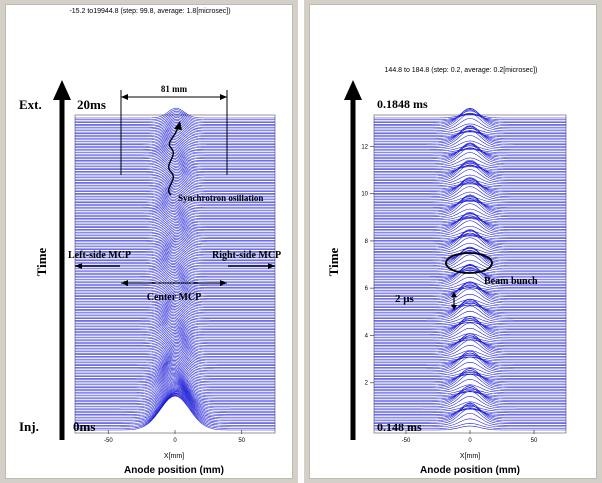 Image resolution: width=602 pixels, height=483 pixels. I want to click on left-mcp-label: Left-side MCP, so click(99, 255).